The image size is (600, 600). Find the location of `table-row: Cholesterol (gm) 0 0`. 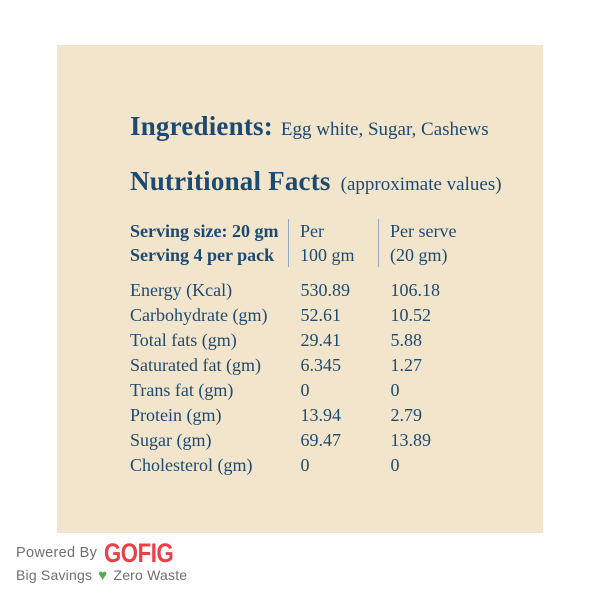

table-row: Cholesterol (gm) 0 0 is located at coordinates (330, 465).